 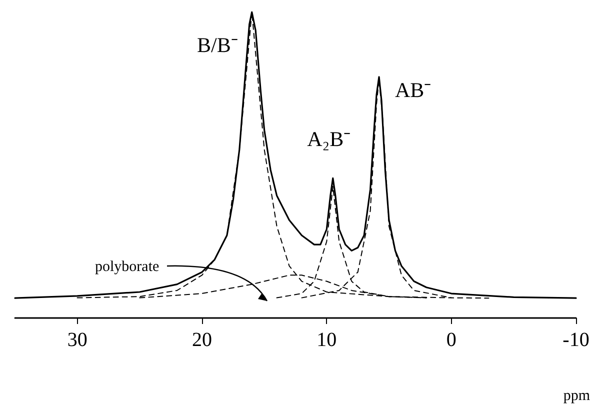 What do you see at coordinates (202, 340) in the screenshot?
I see `x-tick-label: 20` at bounding box center [202, 340].